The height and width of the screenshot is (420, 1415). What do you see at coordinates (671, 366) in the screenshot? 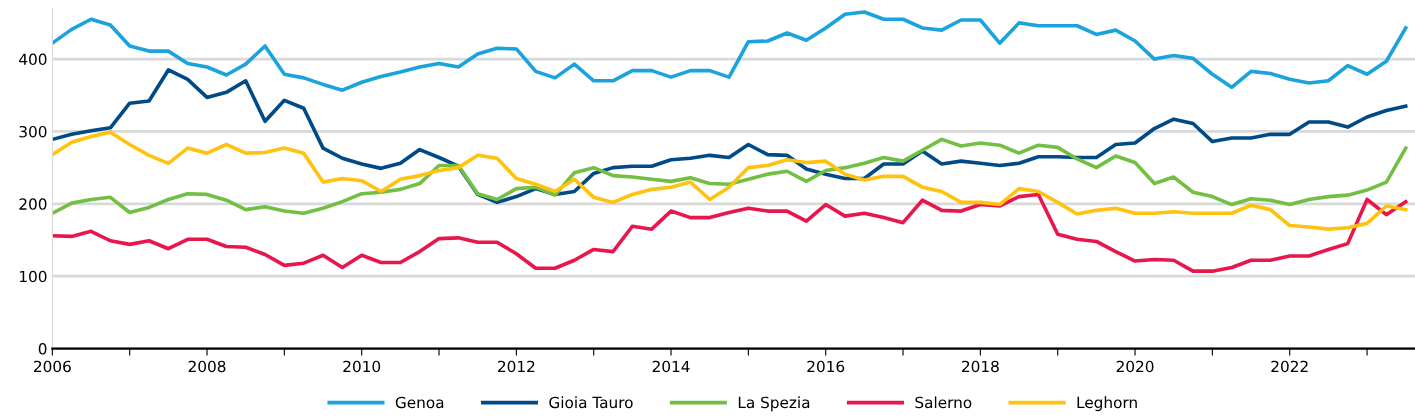
I see `x-tick-label: 2014` at bounding box center [671, 366].